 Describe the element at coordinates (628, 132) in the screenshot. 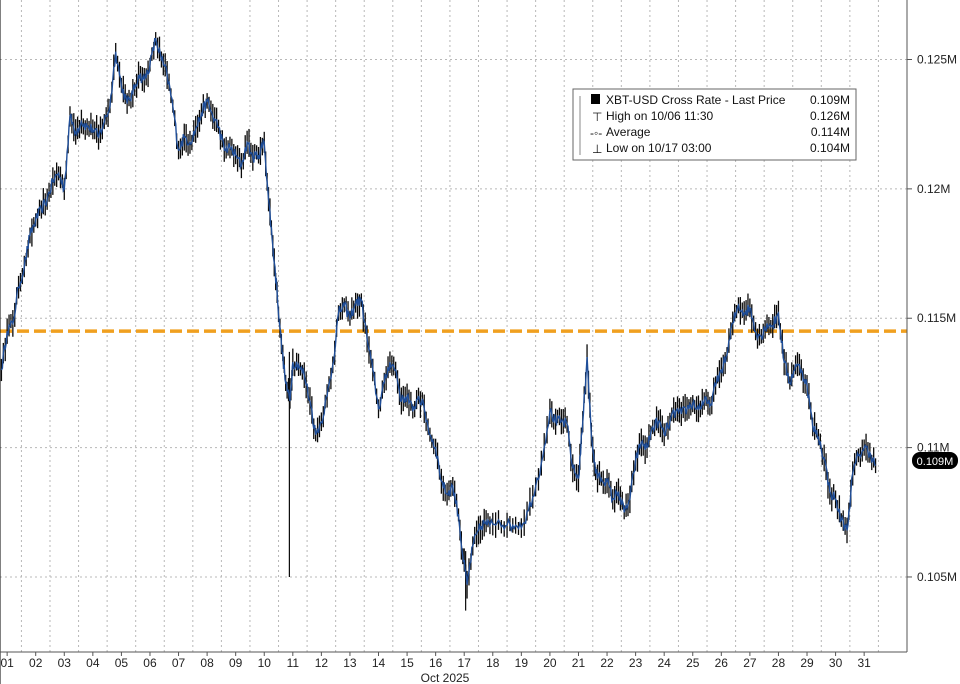

I see `legend-row-3-label: Average` at that location.